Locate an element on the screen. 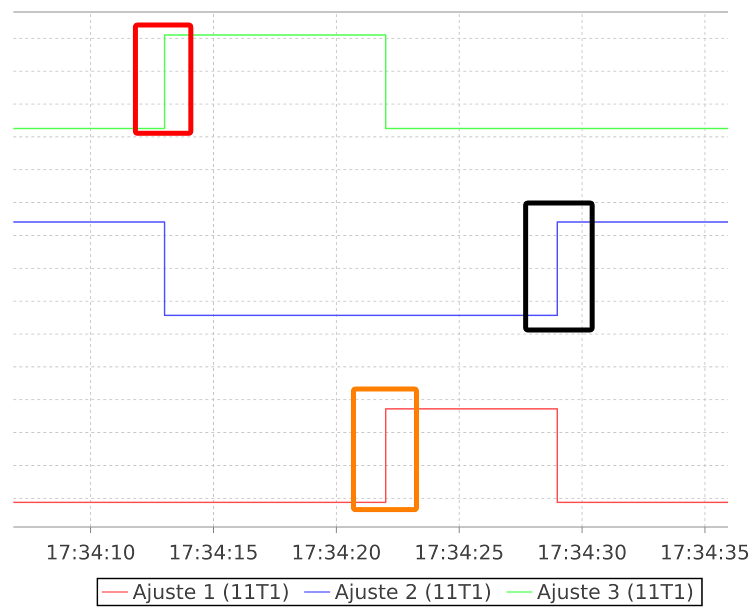 The width and height of the screenshot is (755, 608). legend-label: Ajuste 3 (11T1) is located at coordinates (614, 593).